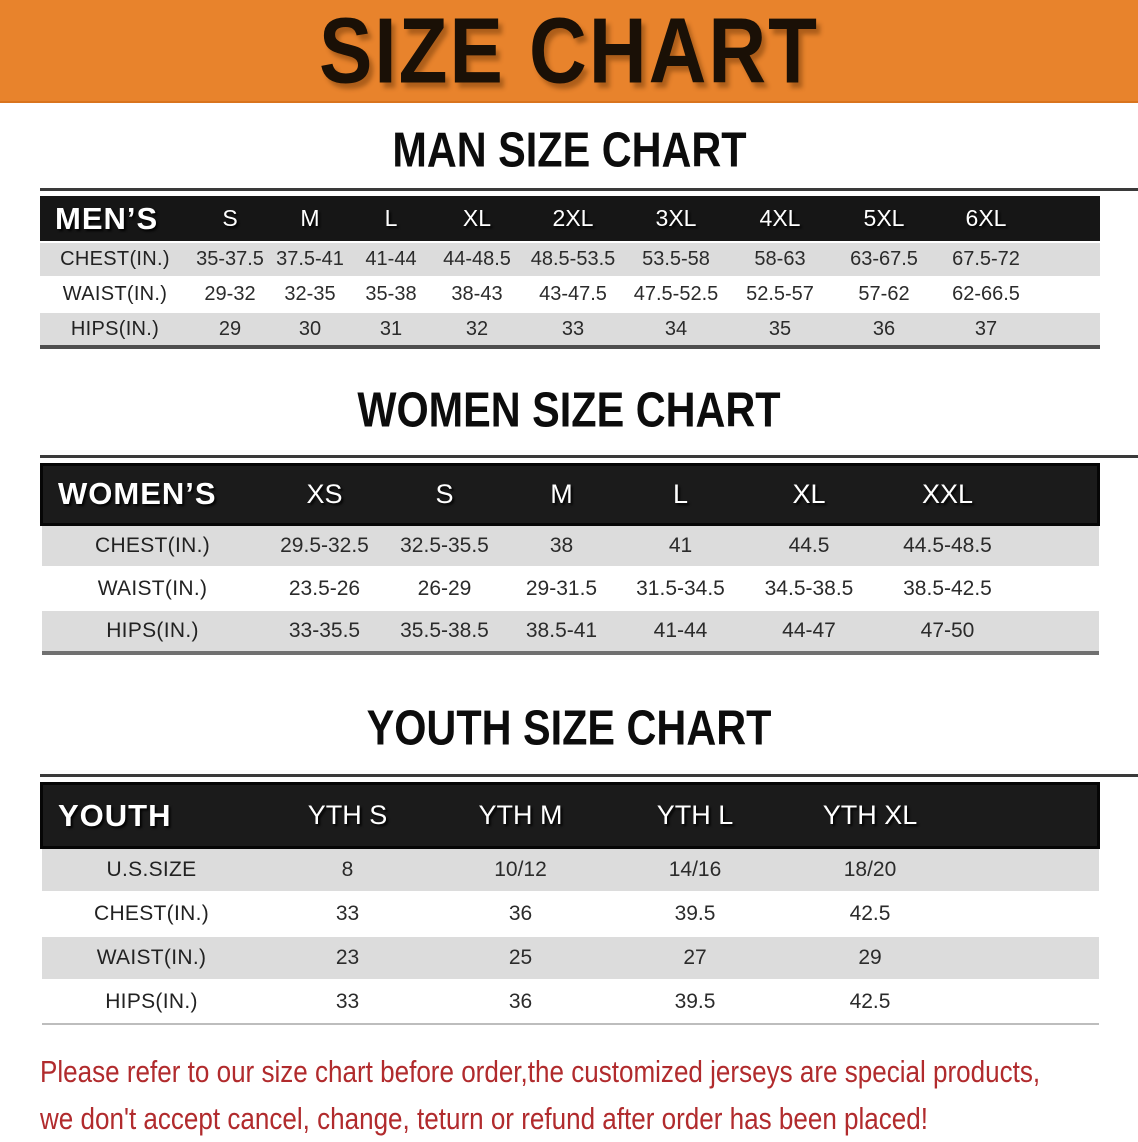 This screenshot has height=1142, width=1138. I want to click on column-header: YTH M, so click(520, 815).